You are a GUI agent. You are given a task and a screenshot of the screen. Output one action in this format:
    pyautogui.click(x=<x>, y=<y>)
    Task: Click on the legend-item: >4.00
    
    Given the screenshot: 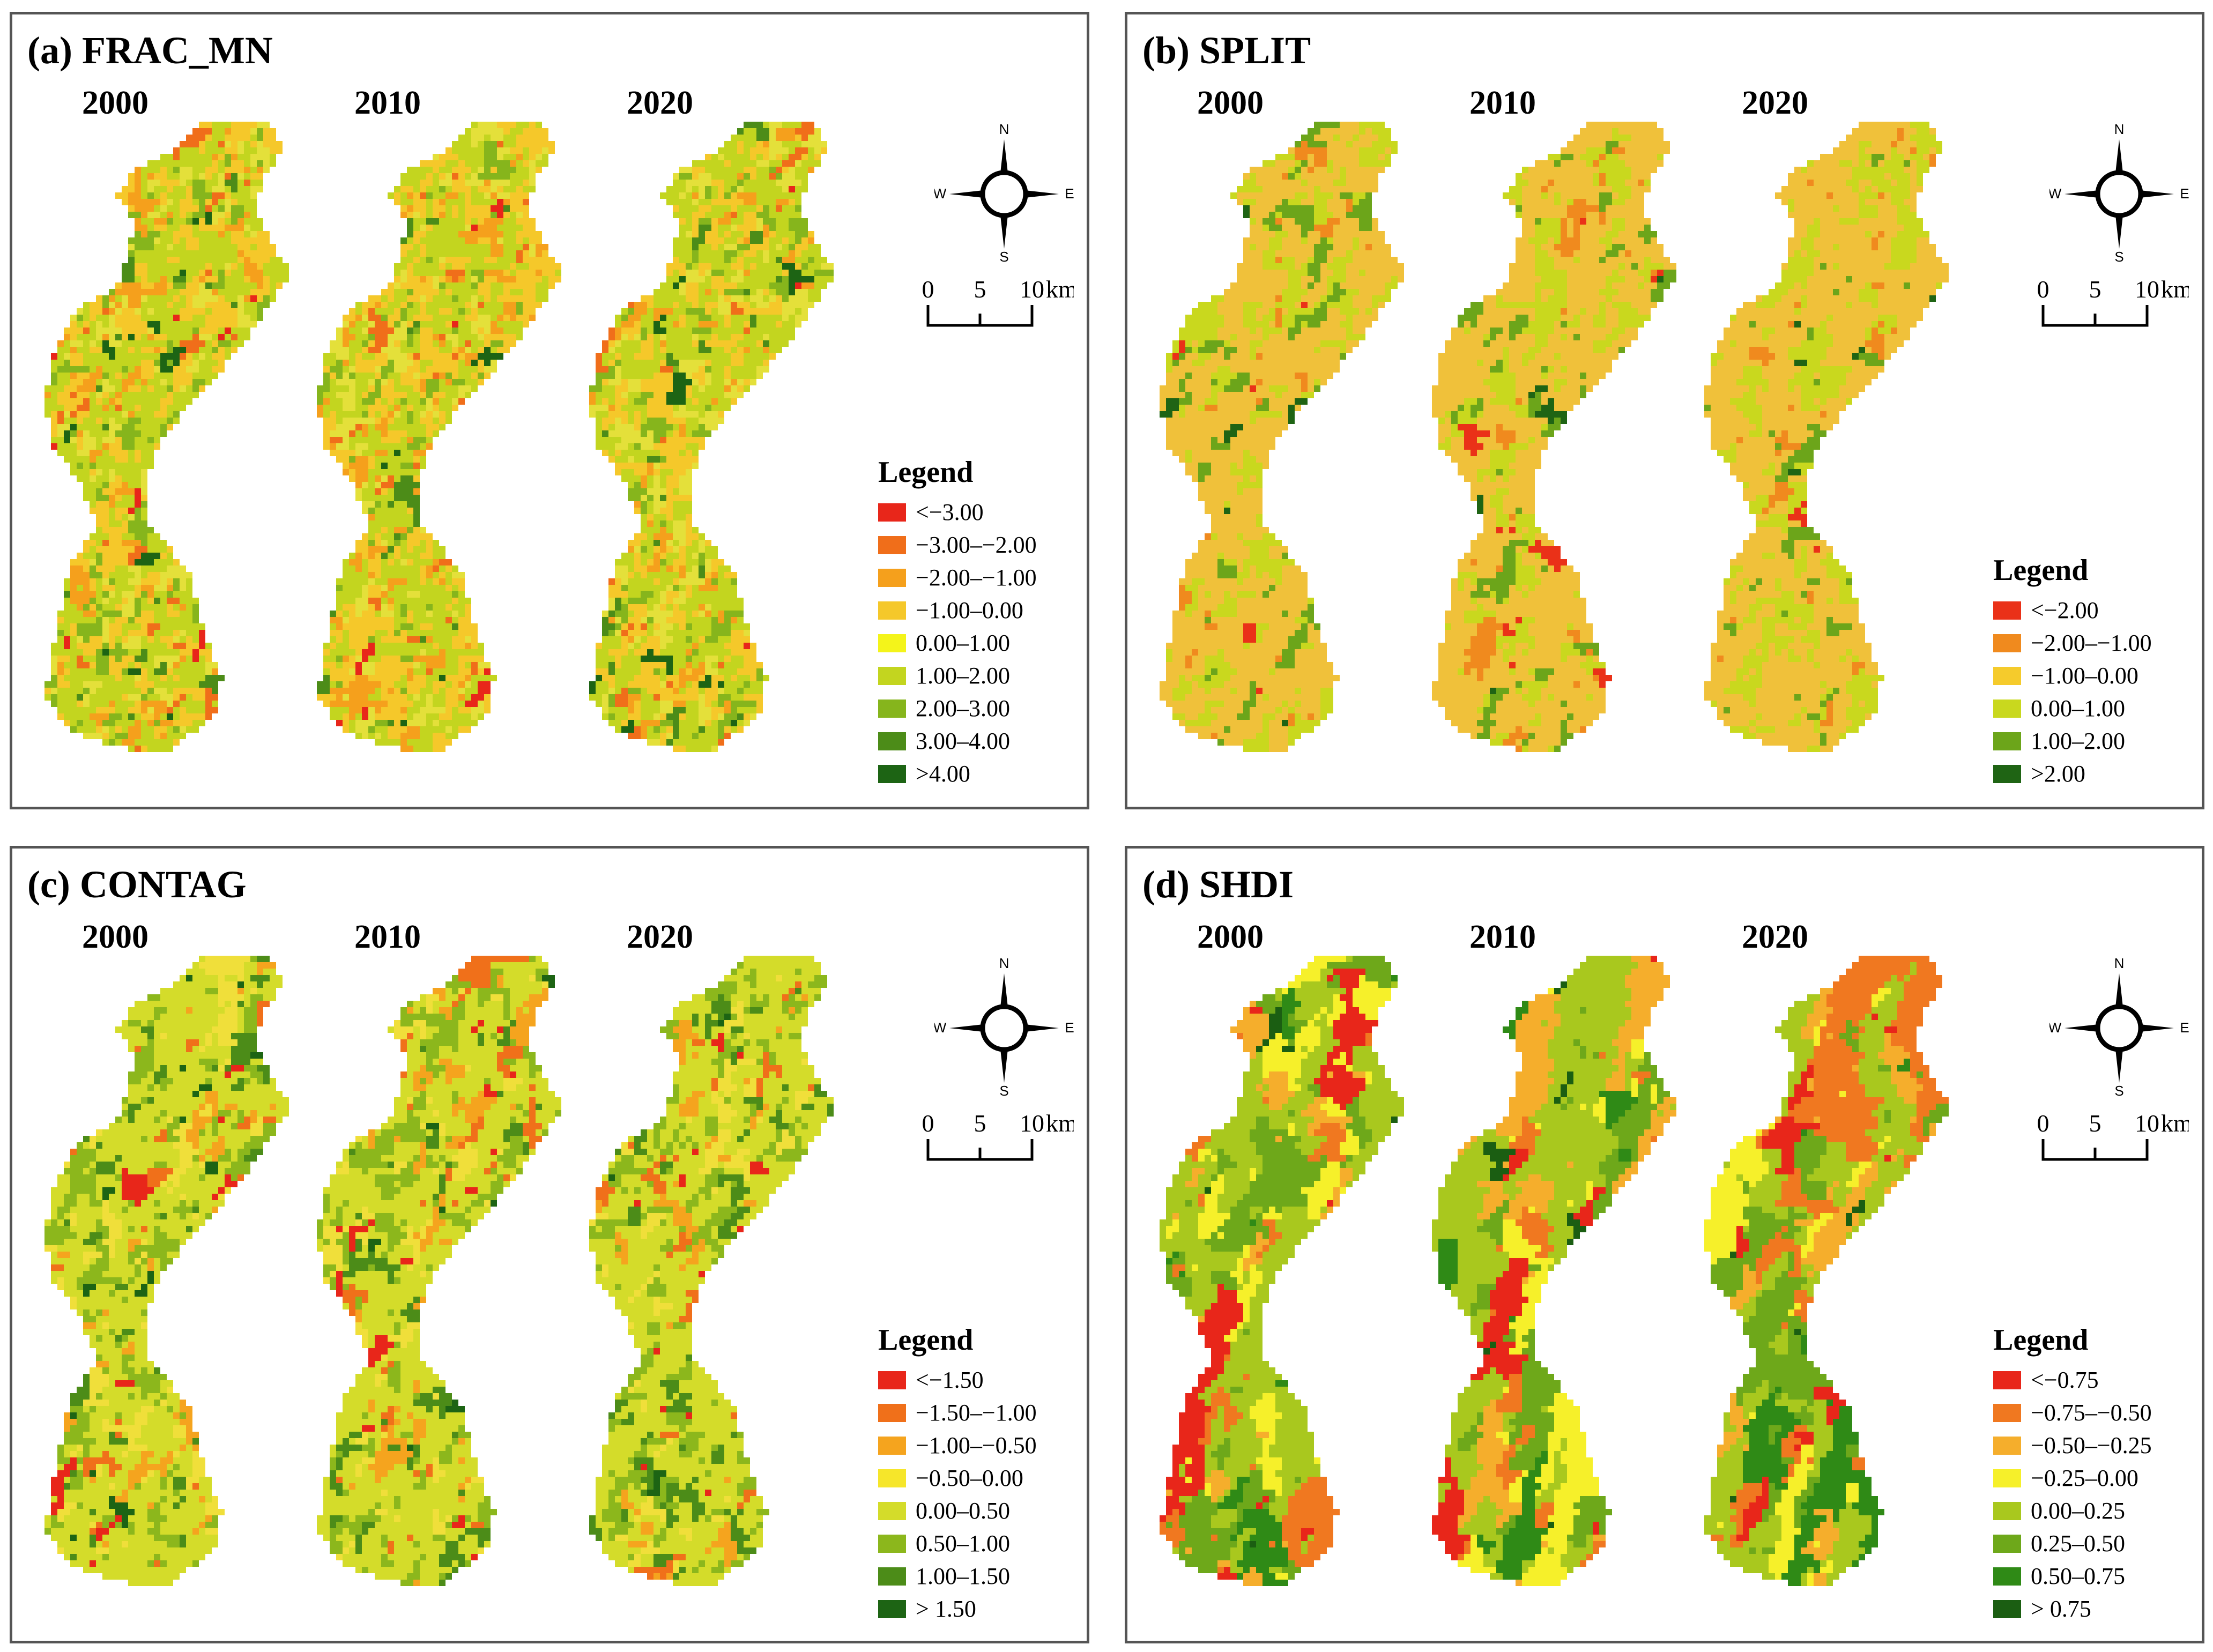 What is the action you would take?
    pyautogui.click(x=957, y=773)
    